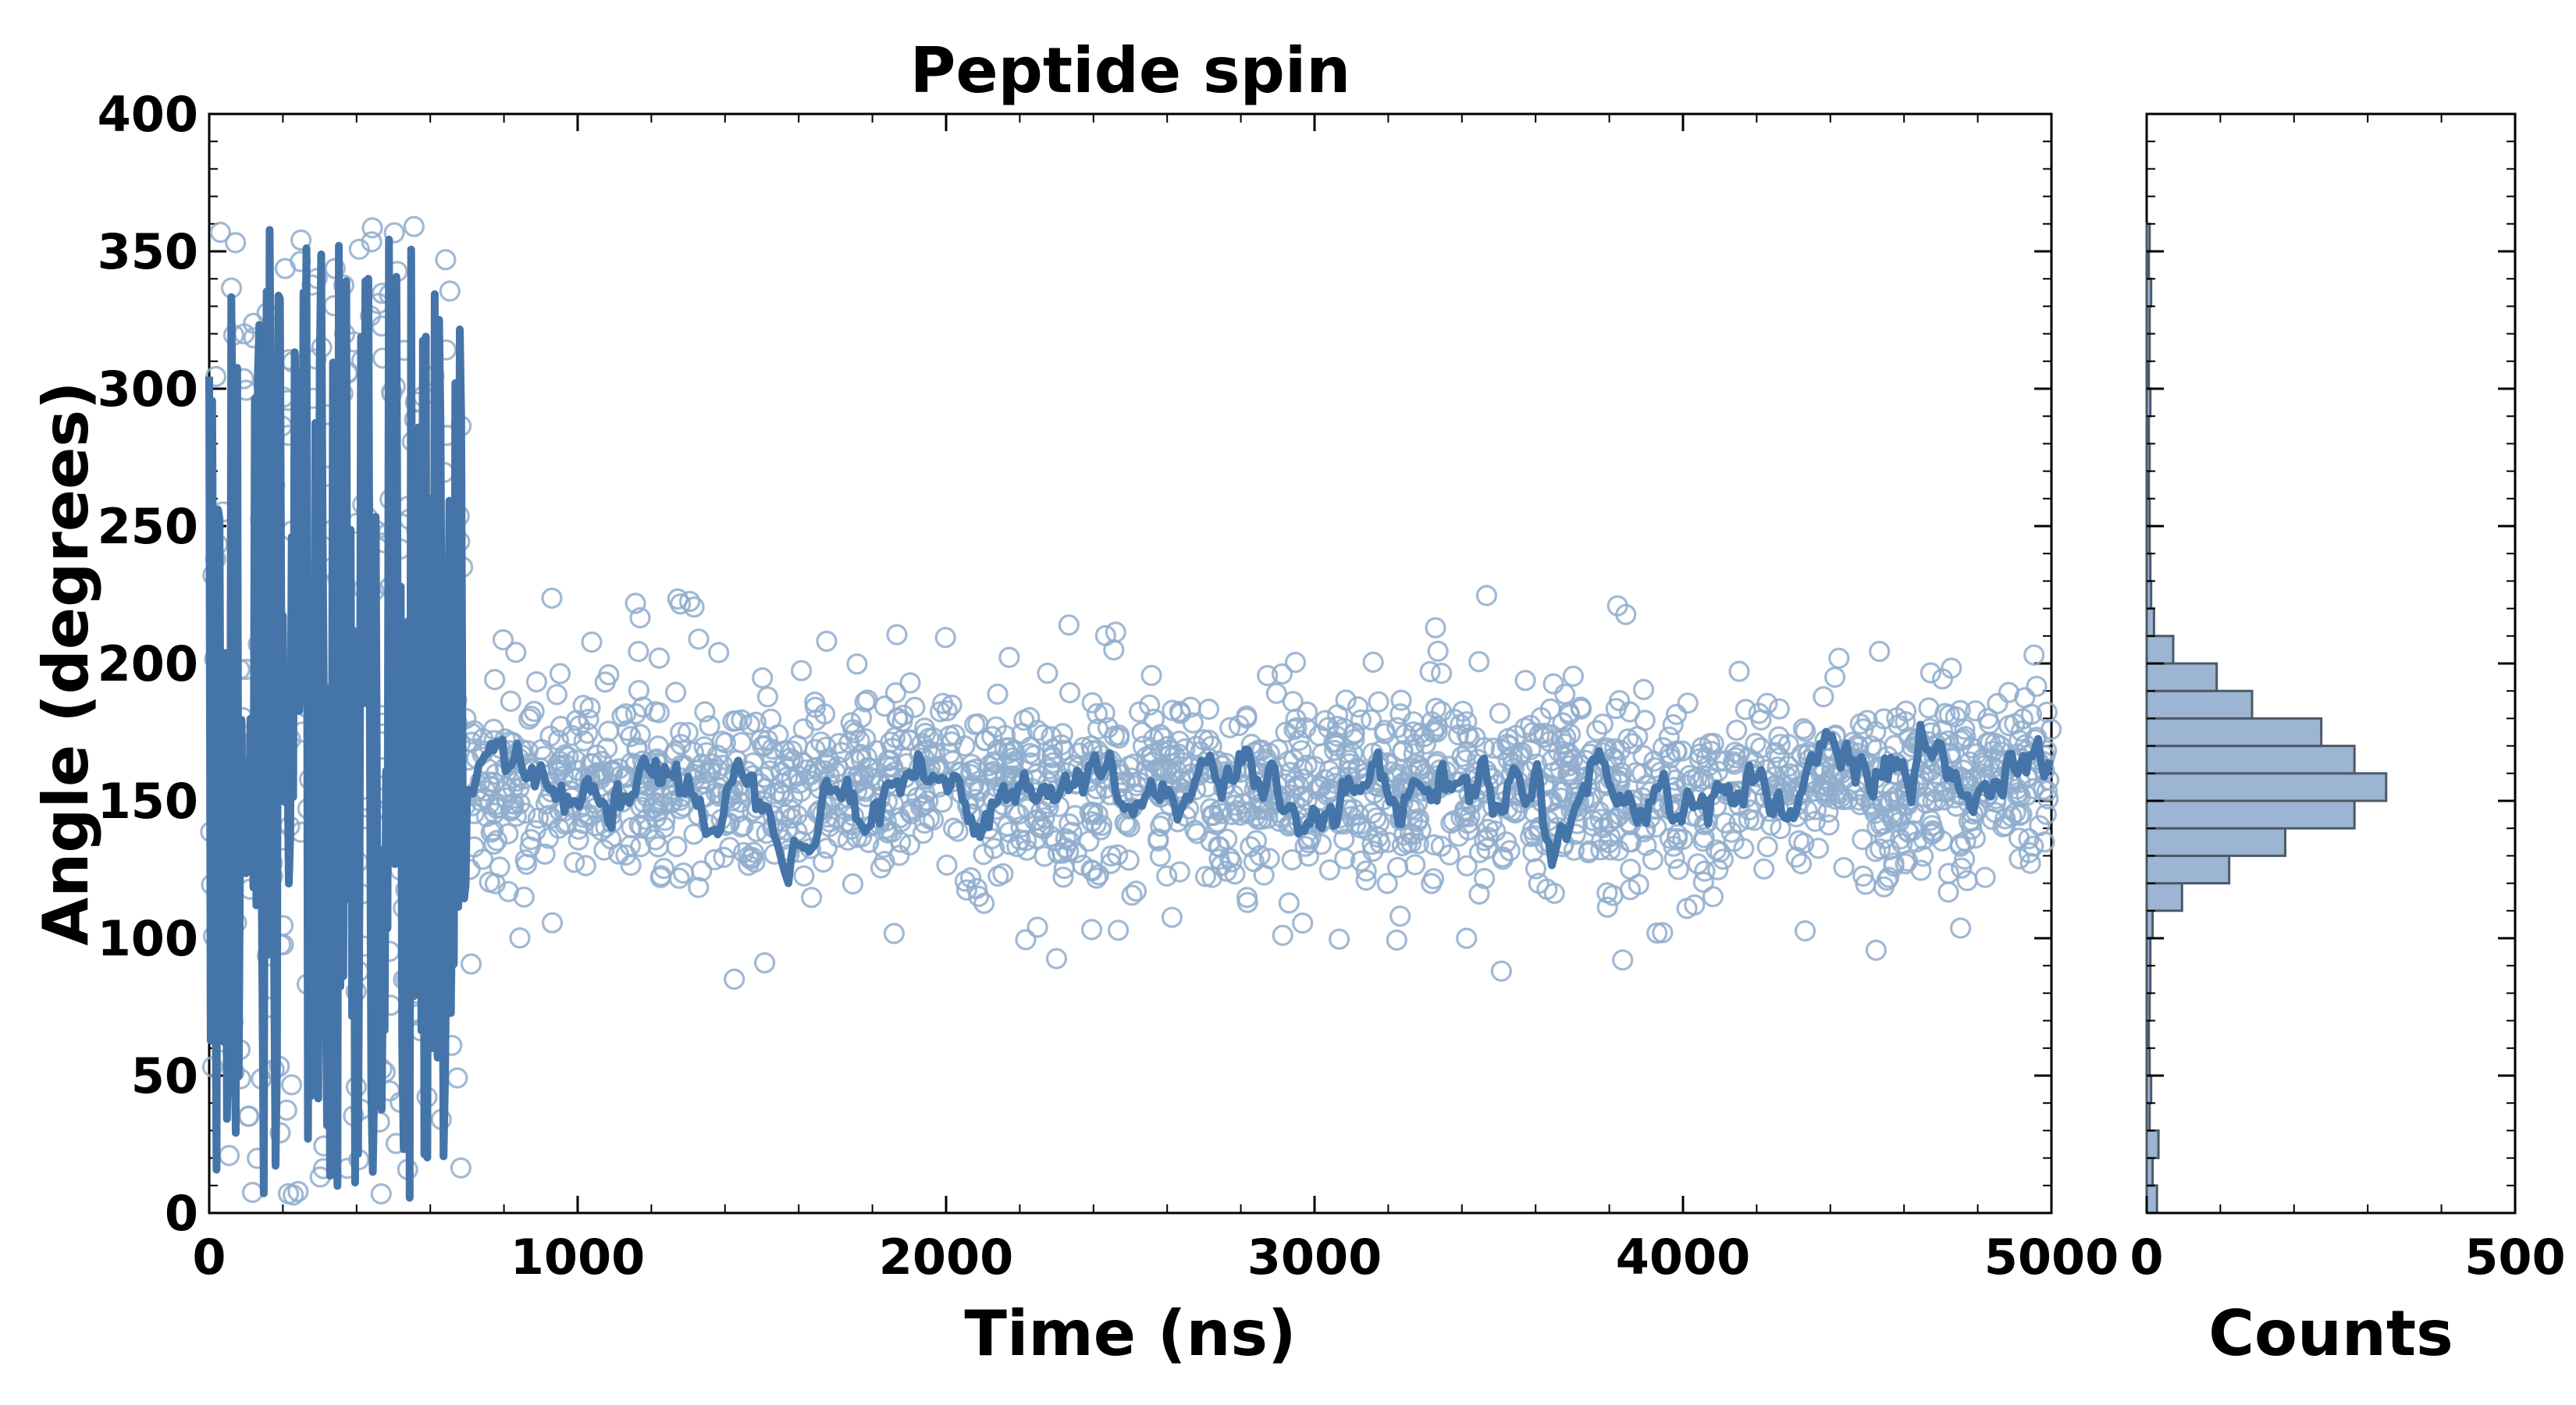 This screenshot has height=1405, width=2576. What do you see at coordinates (2347, 1257) in the screenshot?
I see `histogram-tick-labels: 0 500` at bounding box center [2347, 1257].